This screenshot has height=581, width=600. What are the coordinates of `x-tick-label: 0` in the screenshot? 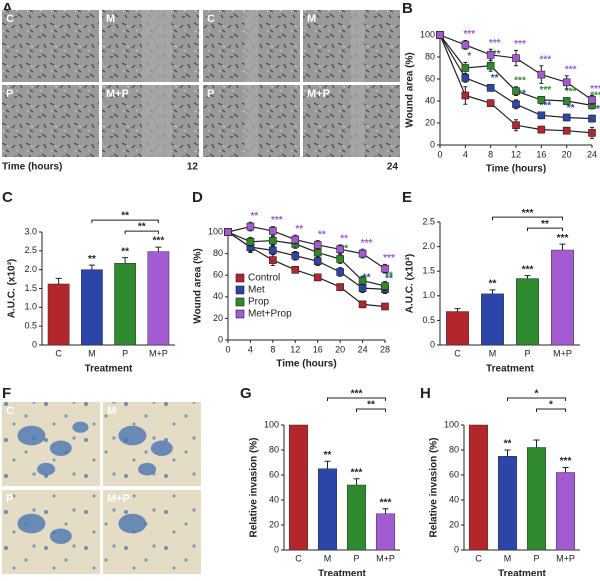 It's located at (227, 349).